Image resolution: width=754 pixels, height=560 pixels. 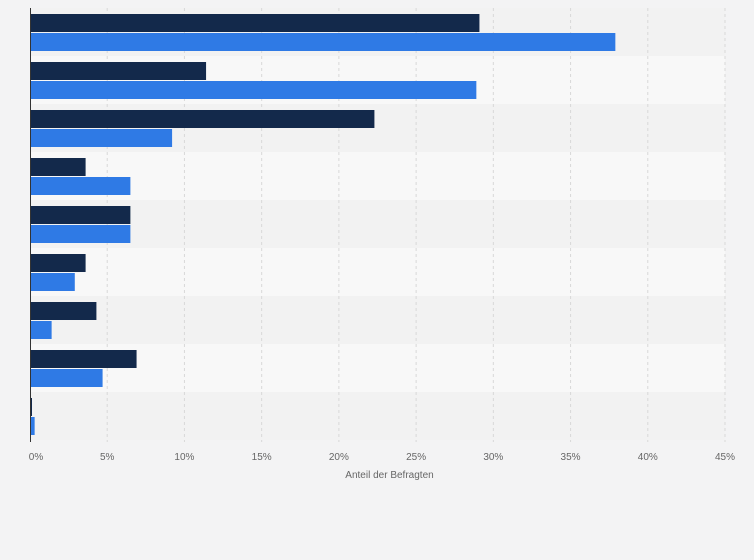 What do you see at coordinates (725, 457) in the screenshot?
I see `x-tick-label: 45%` at bounding box center [725, 457].